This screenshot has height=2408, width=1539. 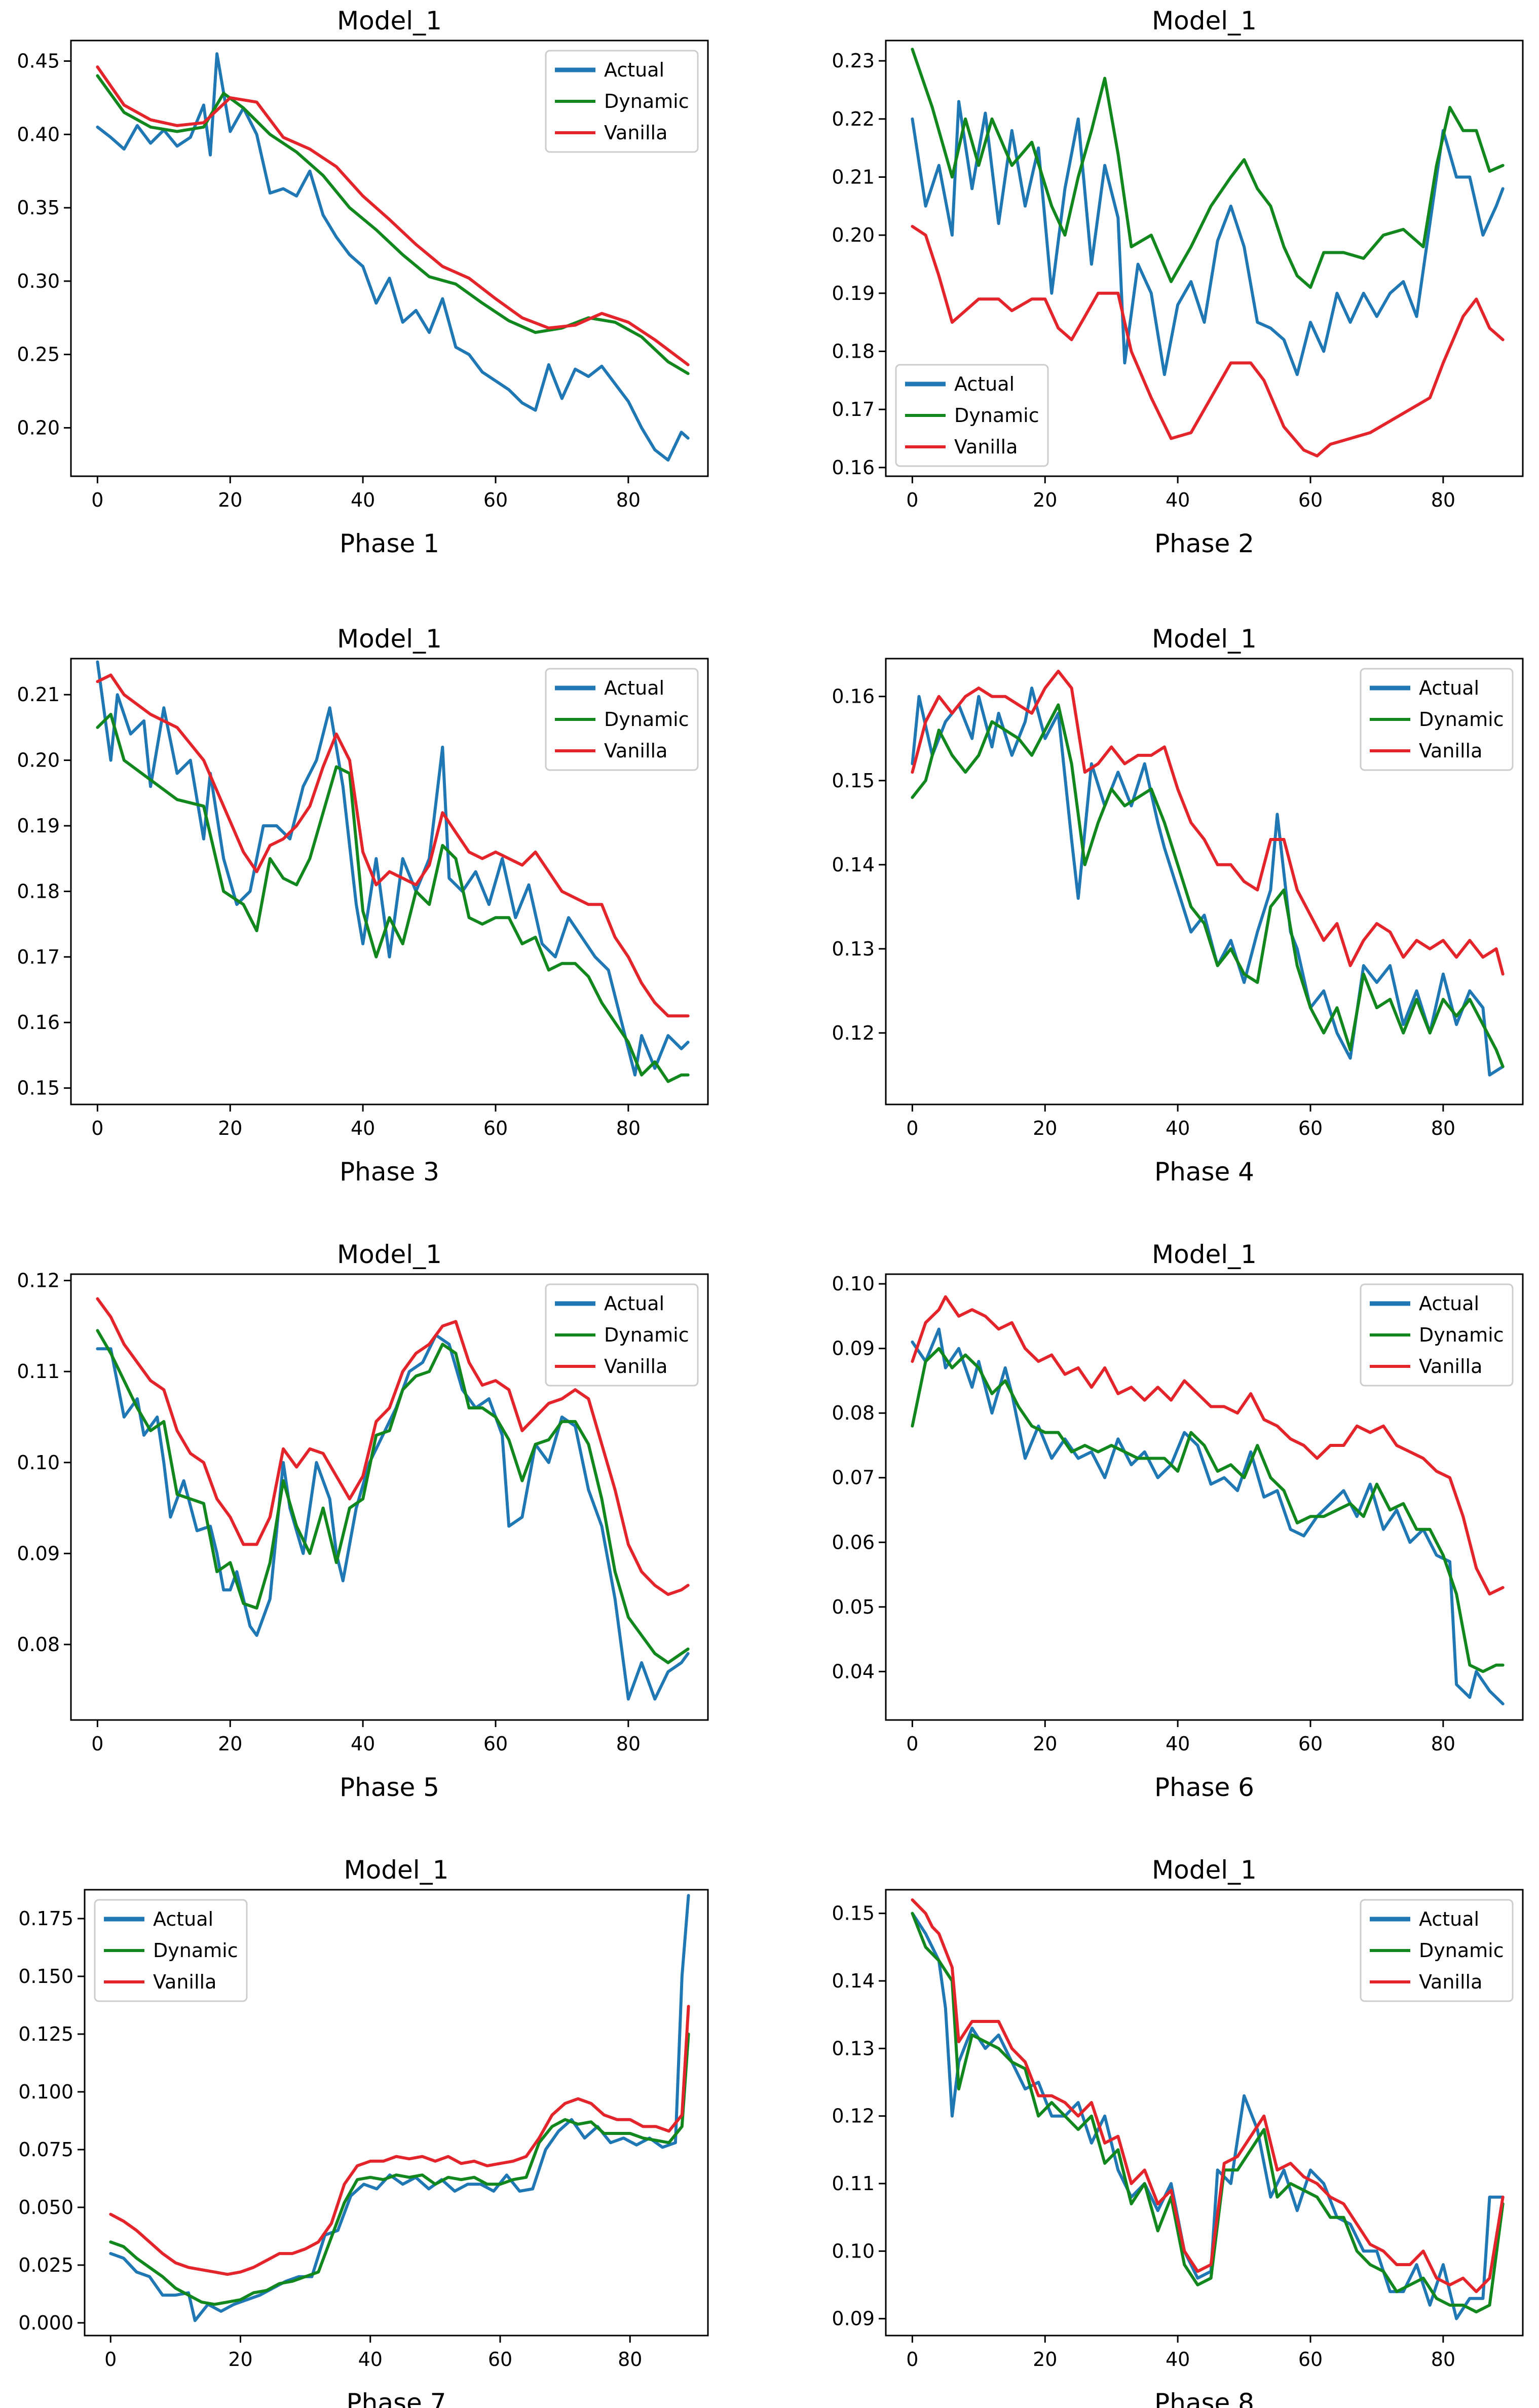 What do you see at coordinates (396, 2398) in the screenshot?
I see `x-axis-label: Phase 7` at bounding box center [396, 2398].